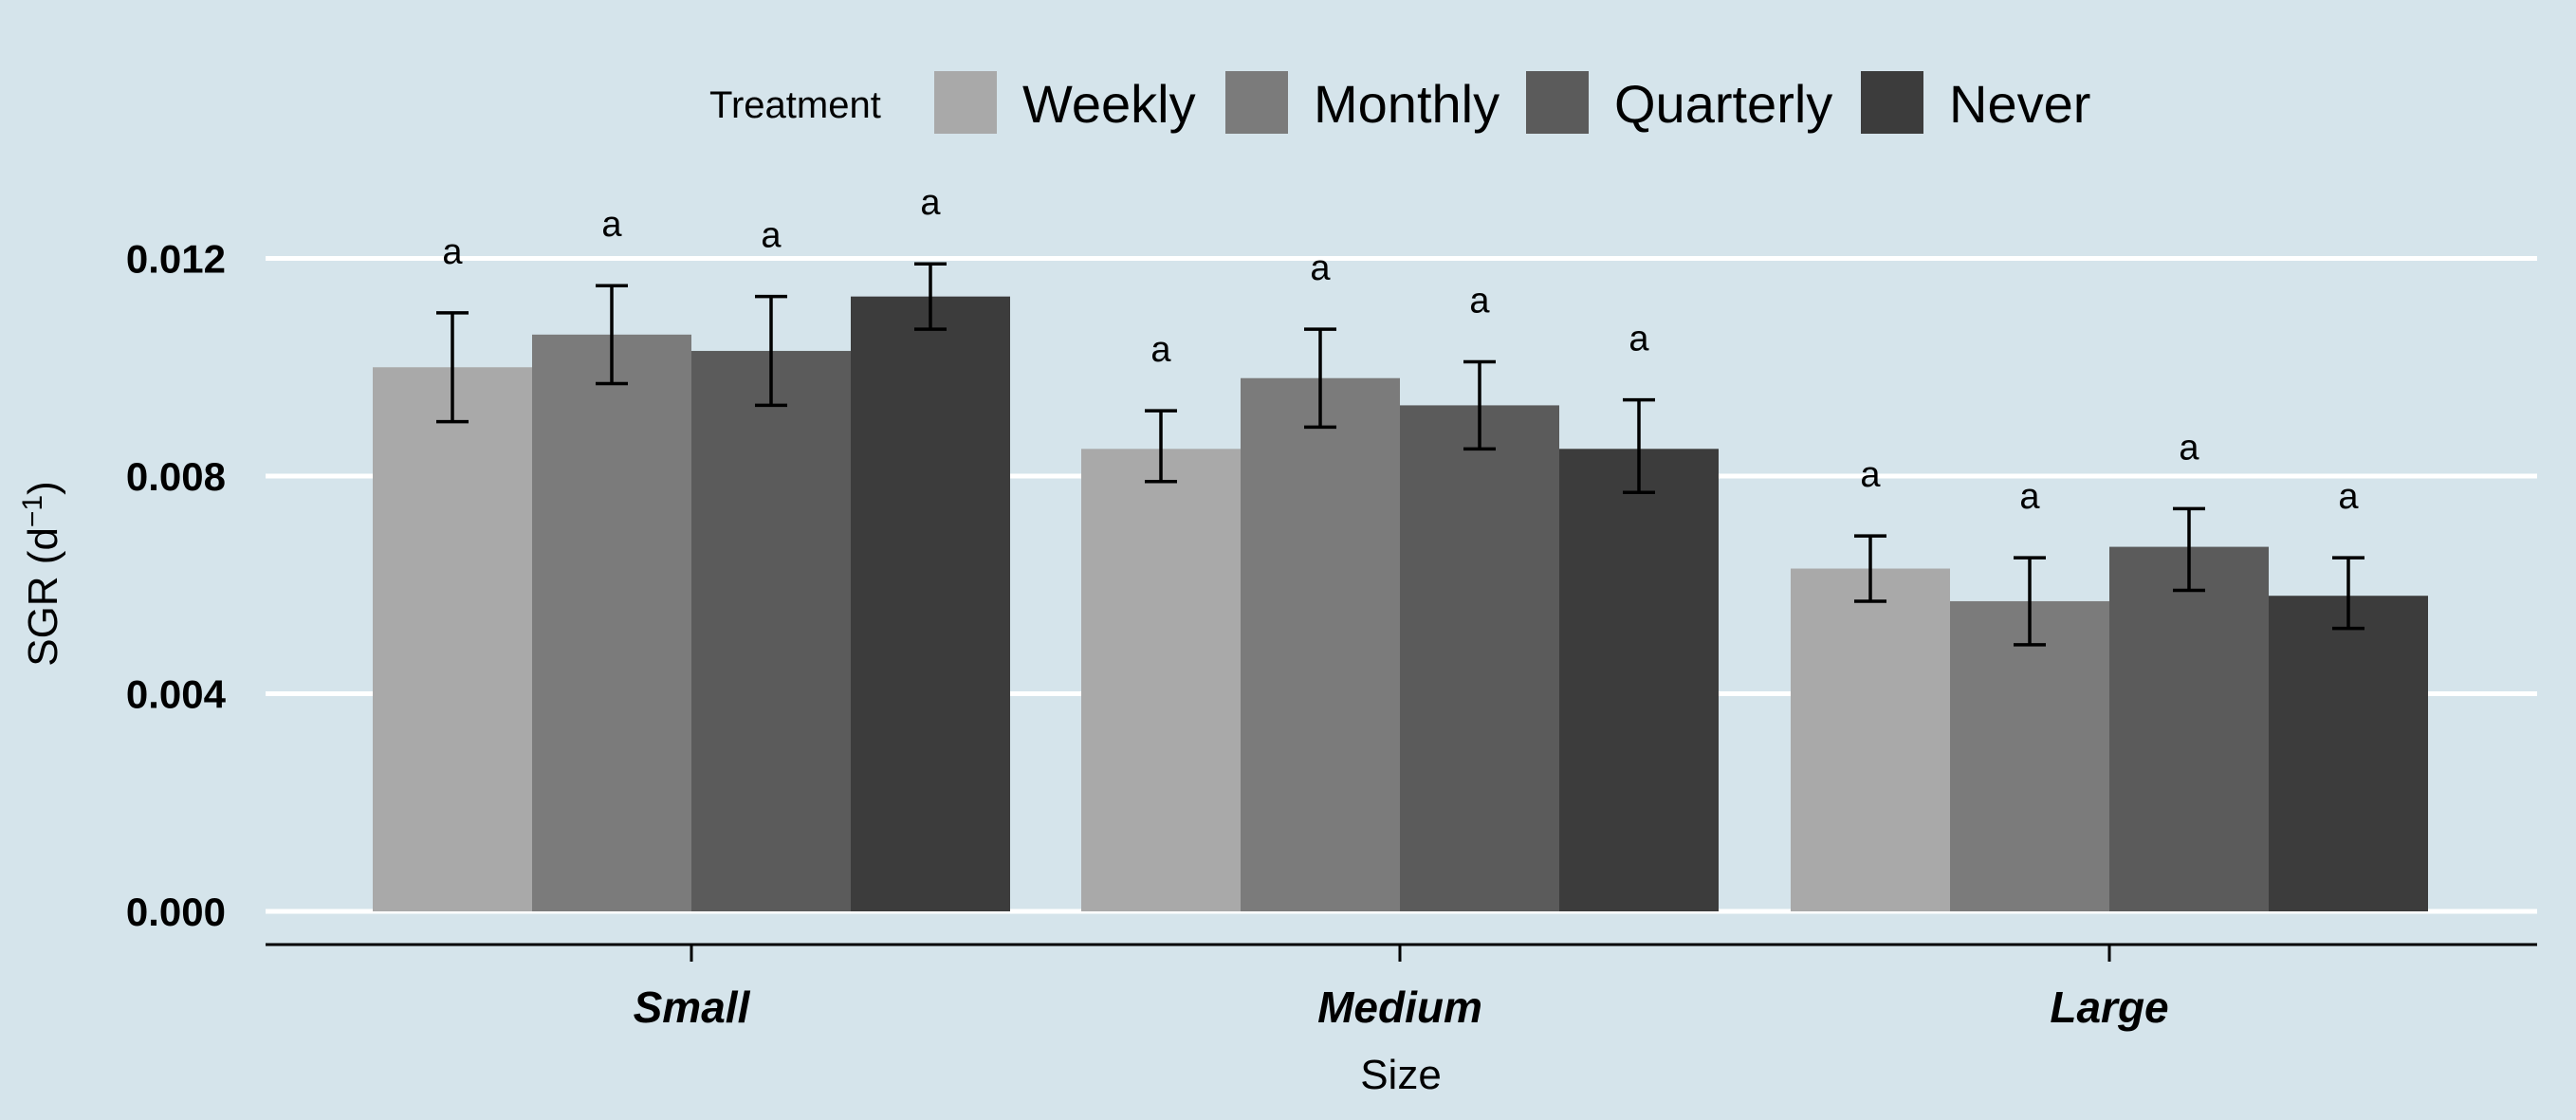 The image size is (2576, 1120). What do you see at coordinates (43, 597) in the screenshot?
I see `y-axis-title-main: SGR (d` at bounding box center [43, 597].